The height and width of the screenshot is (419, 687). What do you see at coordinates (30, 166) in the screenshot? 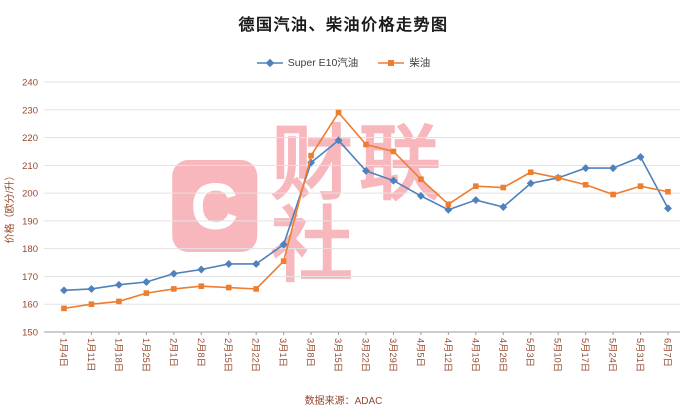
I see `svg-text: 210` at bounding box center [30, 166].